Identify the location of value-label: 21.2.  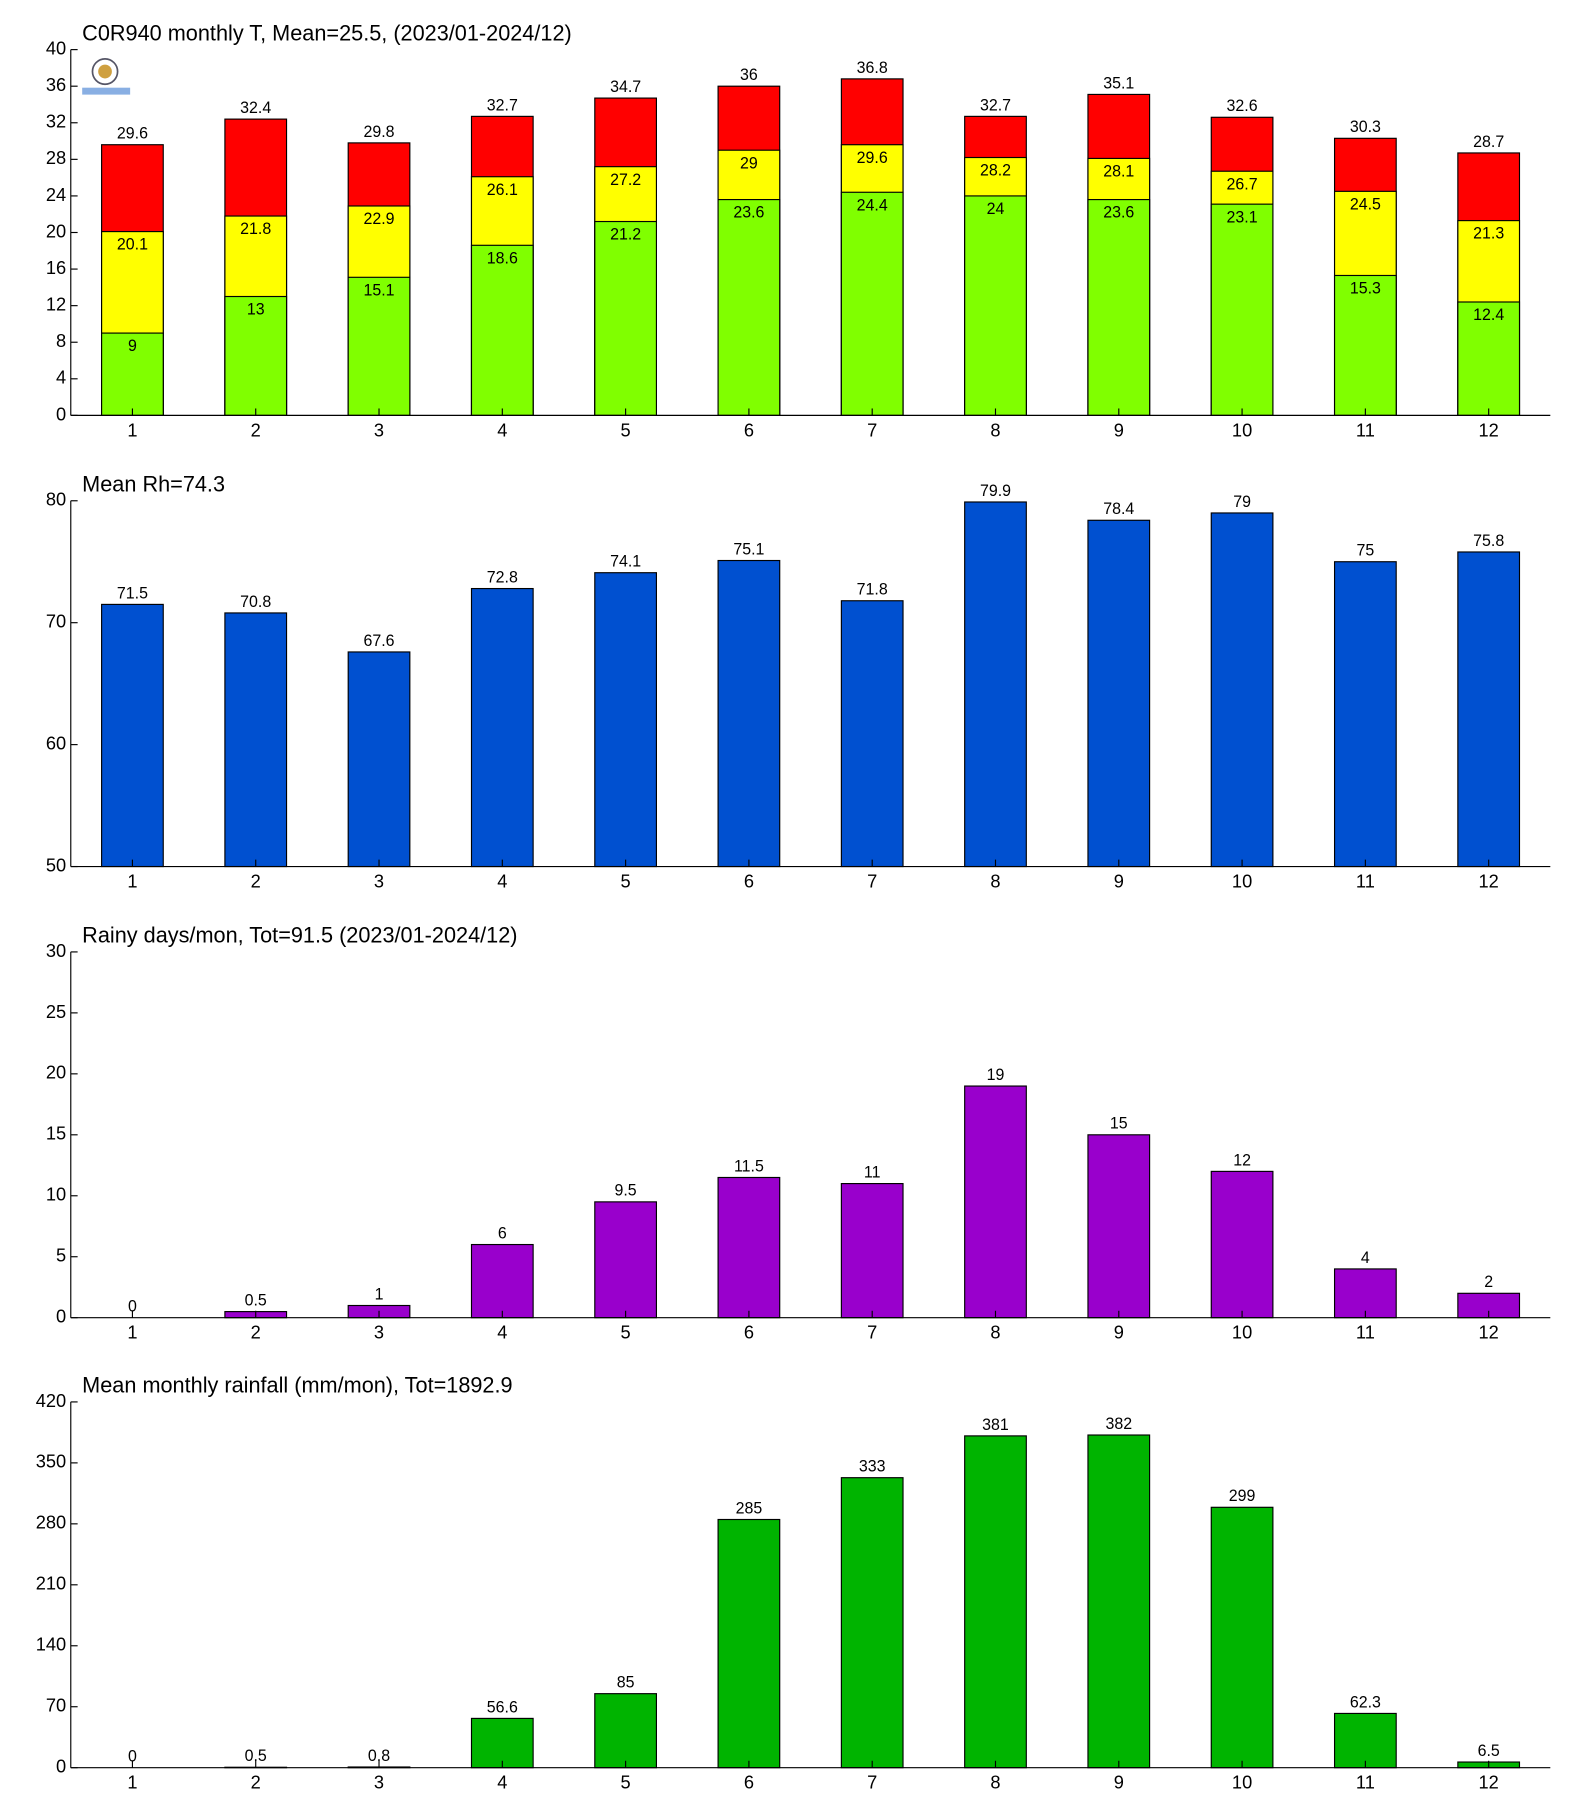
(625, 235).